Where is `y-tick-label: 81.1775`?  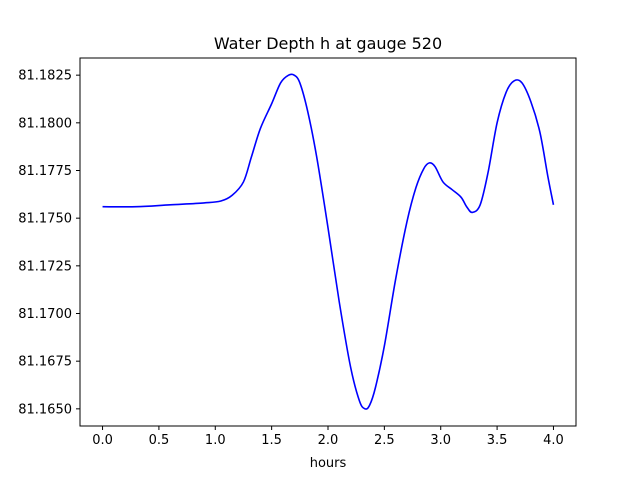
y-tick-label: 81.1775 is located at coordinates (45, 171).